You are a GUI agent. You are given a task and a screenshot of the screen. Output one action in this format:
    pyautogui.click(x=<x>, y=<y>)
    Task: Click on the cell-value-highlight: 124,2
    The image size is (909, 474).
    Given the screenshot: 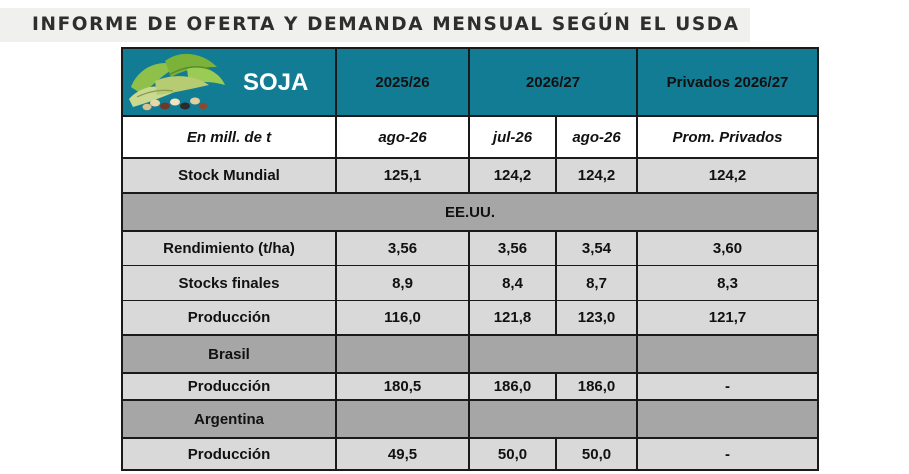 What is the action you would take?
    pyautogui.click(x=596, y=175)
    